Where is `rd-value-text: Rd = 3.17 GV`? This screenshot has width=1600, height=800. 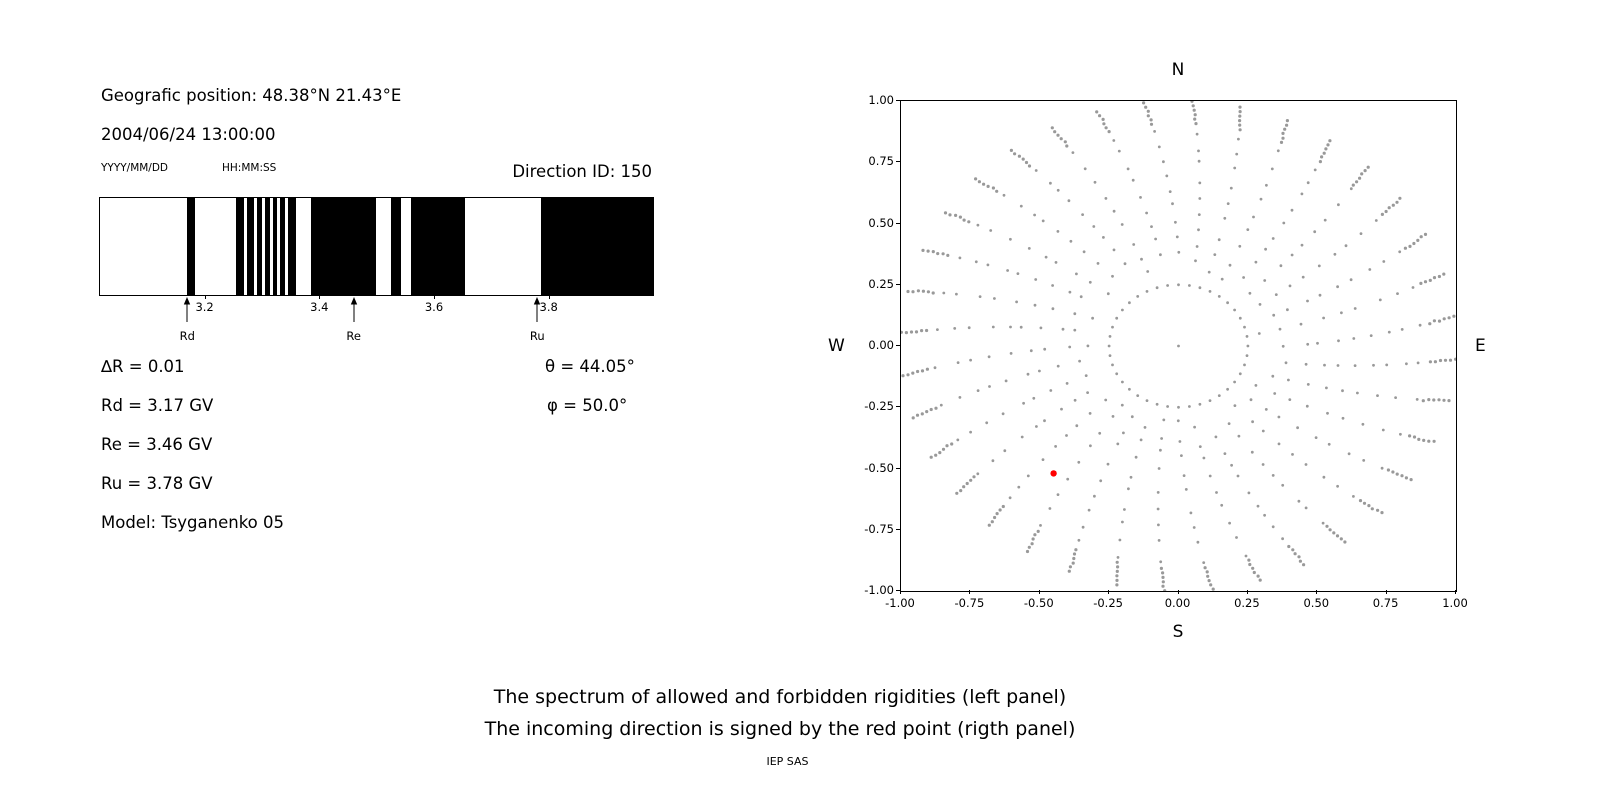
rd-value-text: Rd = 3.17 GV is located at coordinates (157, 405).